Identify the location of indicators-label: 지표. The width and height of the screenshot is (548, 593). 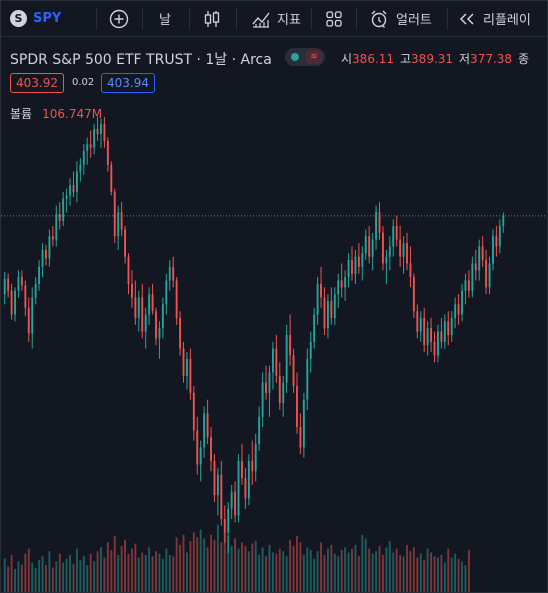
(289, 20).